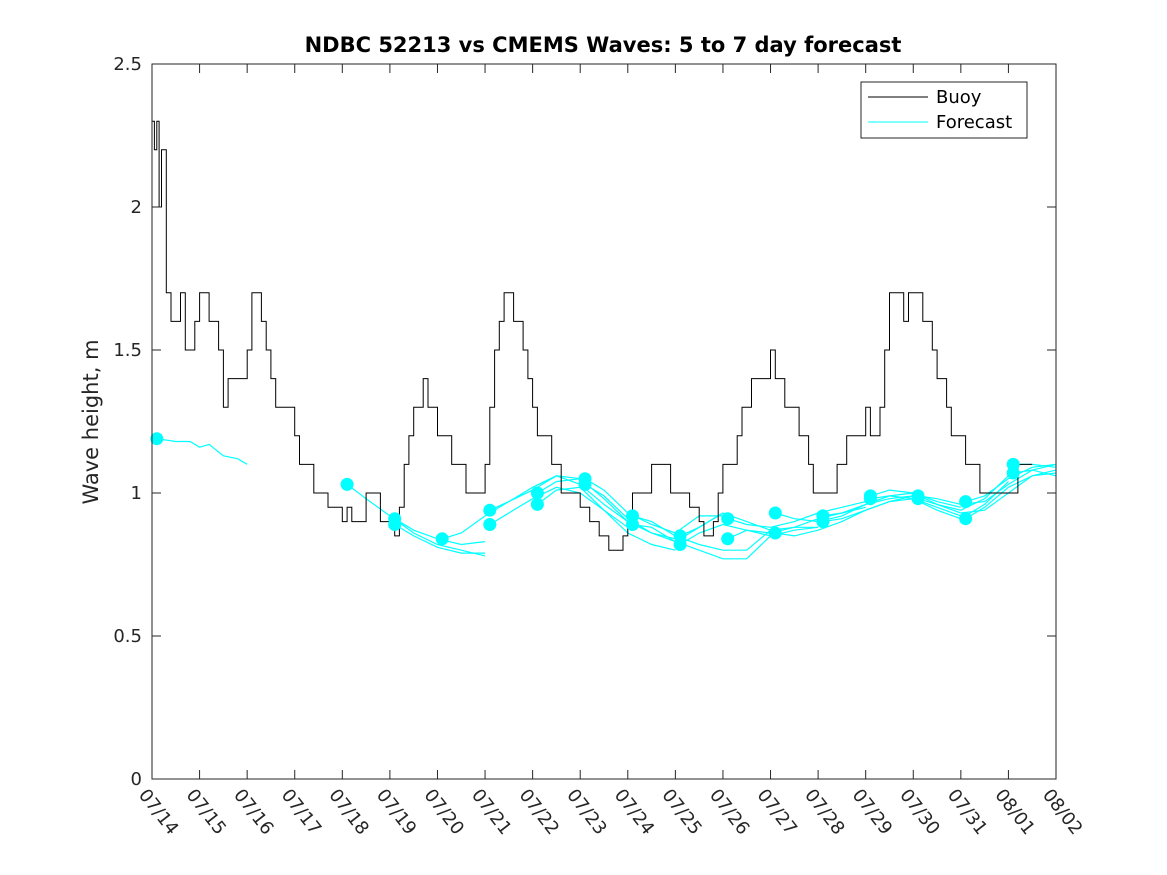  What do you see at coordinates (136, 207) in the screenshot?
I see `y-tick-label: 2` at bounding box center [136, 207].